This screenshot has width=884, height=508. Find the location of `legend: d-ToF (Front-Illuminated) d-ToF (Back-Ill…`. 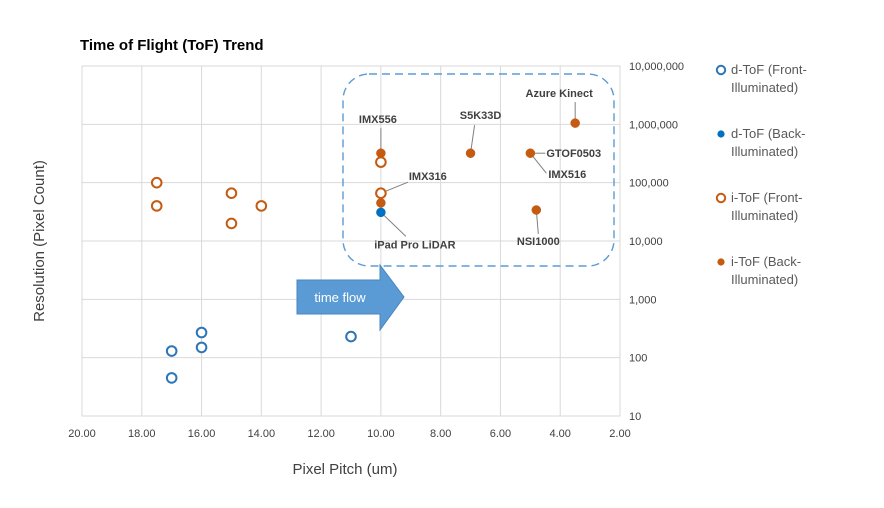

legend: d-ToF (Front-Illuminated) d-ToF (Back-Ill… is located at coordinates (761, 174).